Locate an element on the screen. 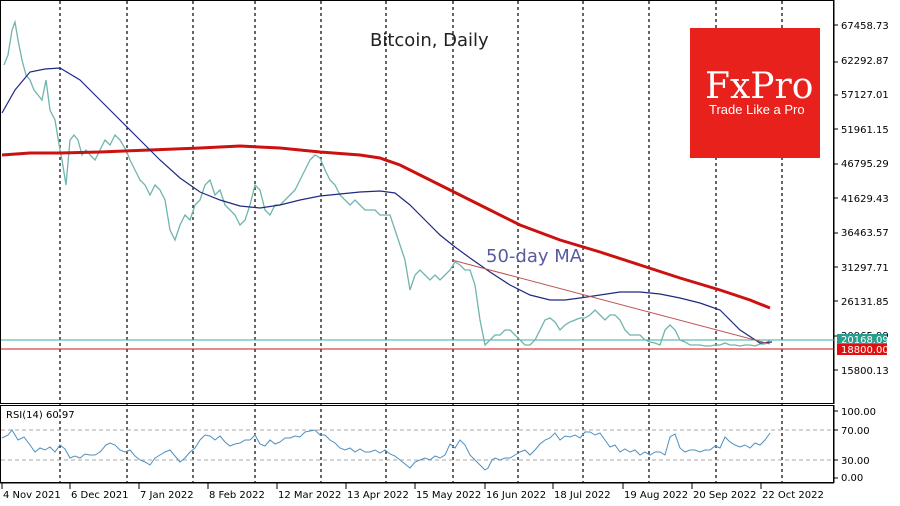 Image resolution: width=900 pixels, height=506 pixels. fxpro-logo: FxPro Trade Like a Pro is located at coordinates (755, 93).